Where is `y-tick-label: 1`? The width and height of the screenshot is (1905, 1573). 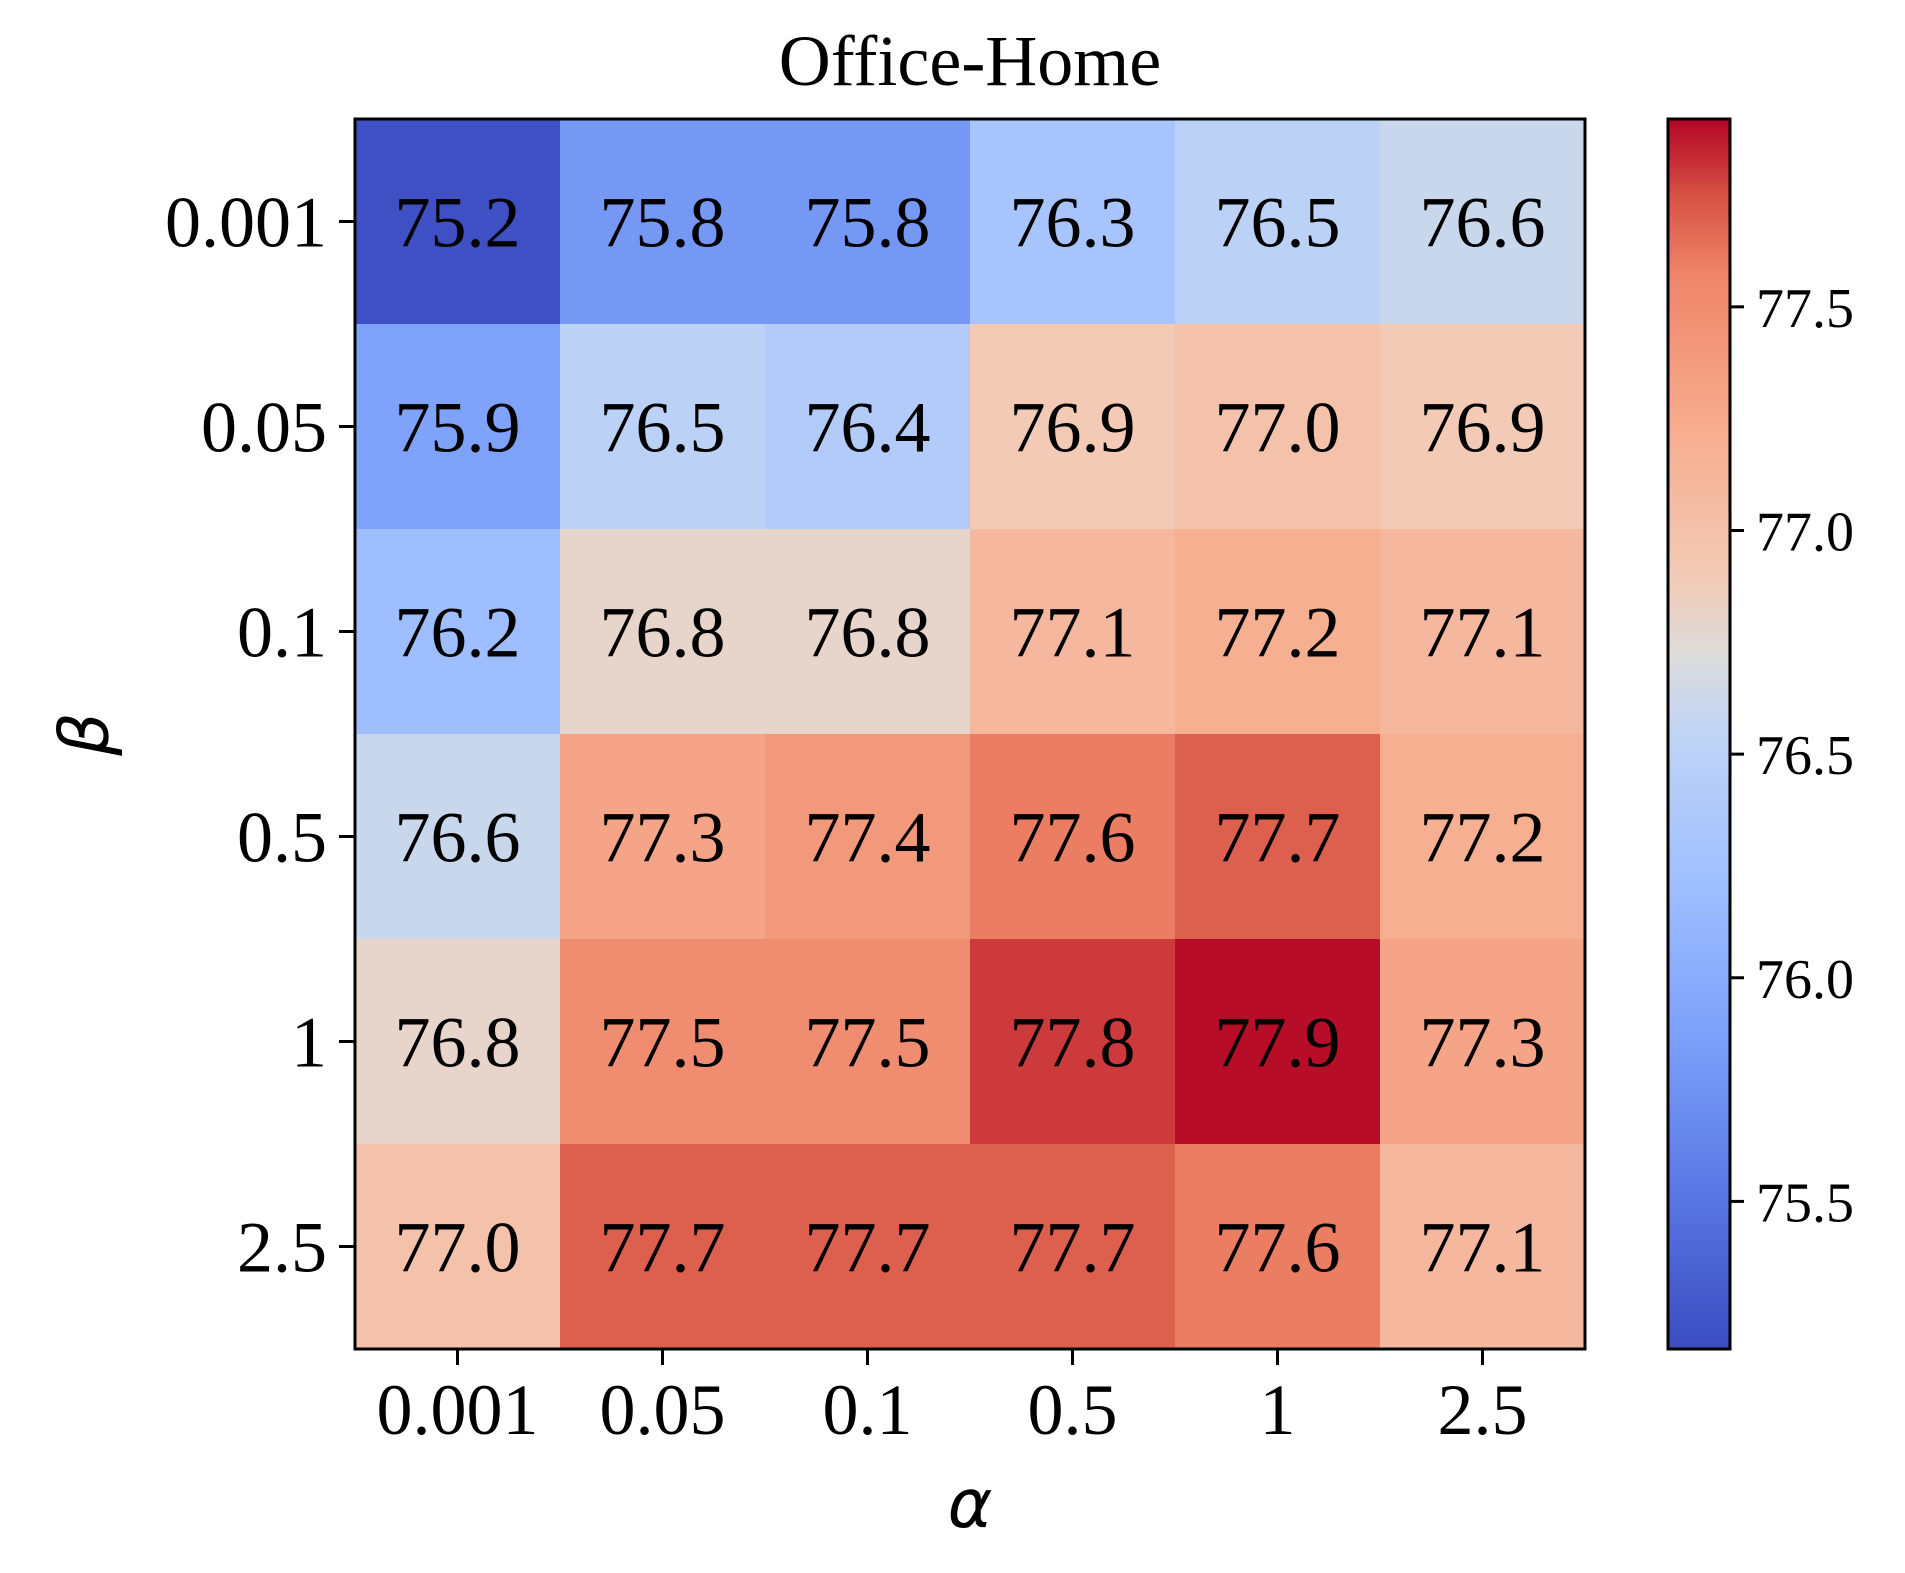 y-tick-label: 1 is located at coordinates (309, 1043).